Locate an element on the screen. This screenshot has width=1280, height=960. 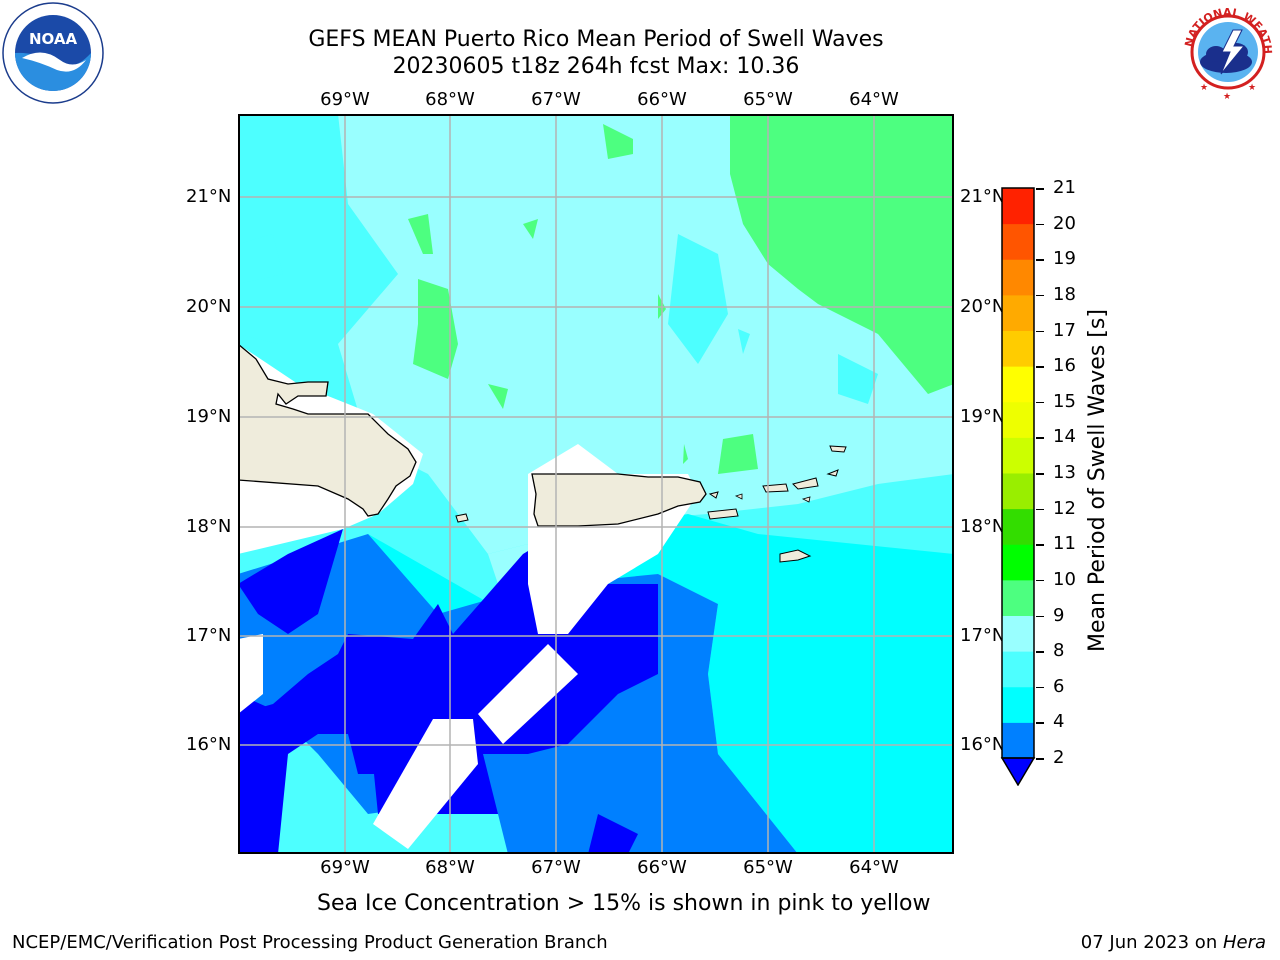
colorbar-label: Mean Period of Swell Waves [s] is located at coordinates (1097, 480).